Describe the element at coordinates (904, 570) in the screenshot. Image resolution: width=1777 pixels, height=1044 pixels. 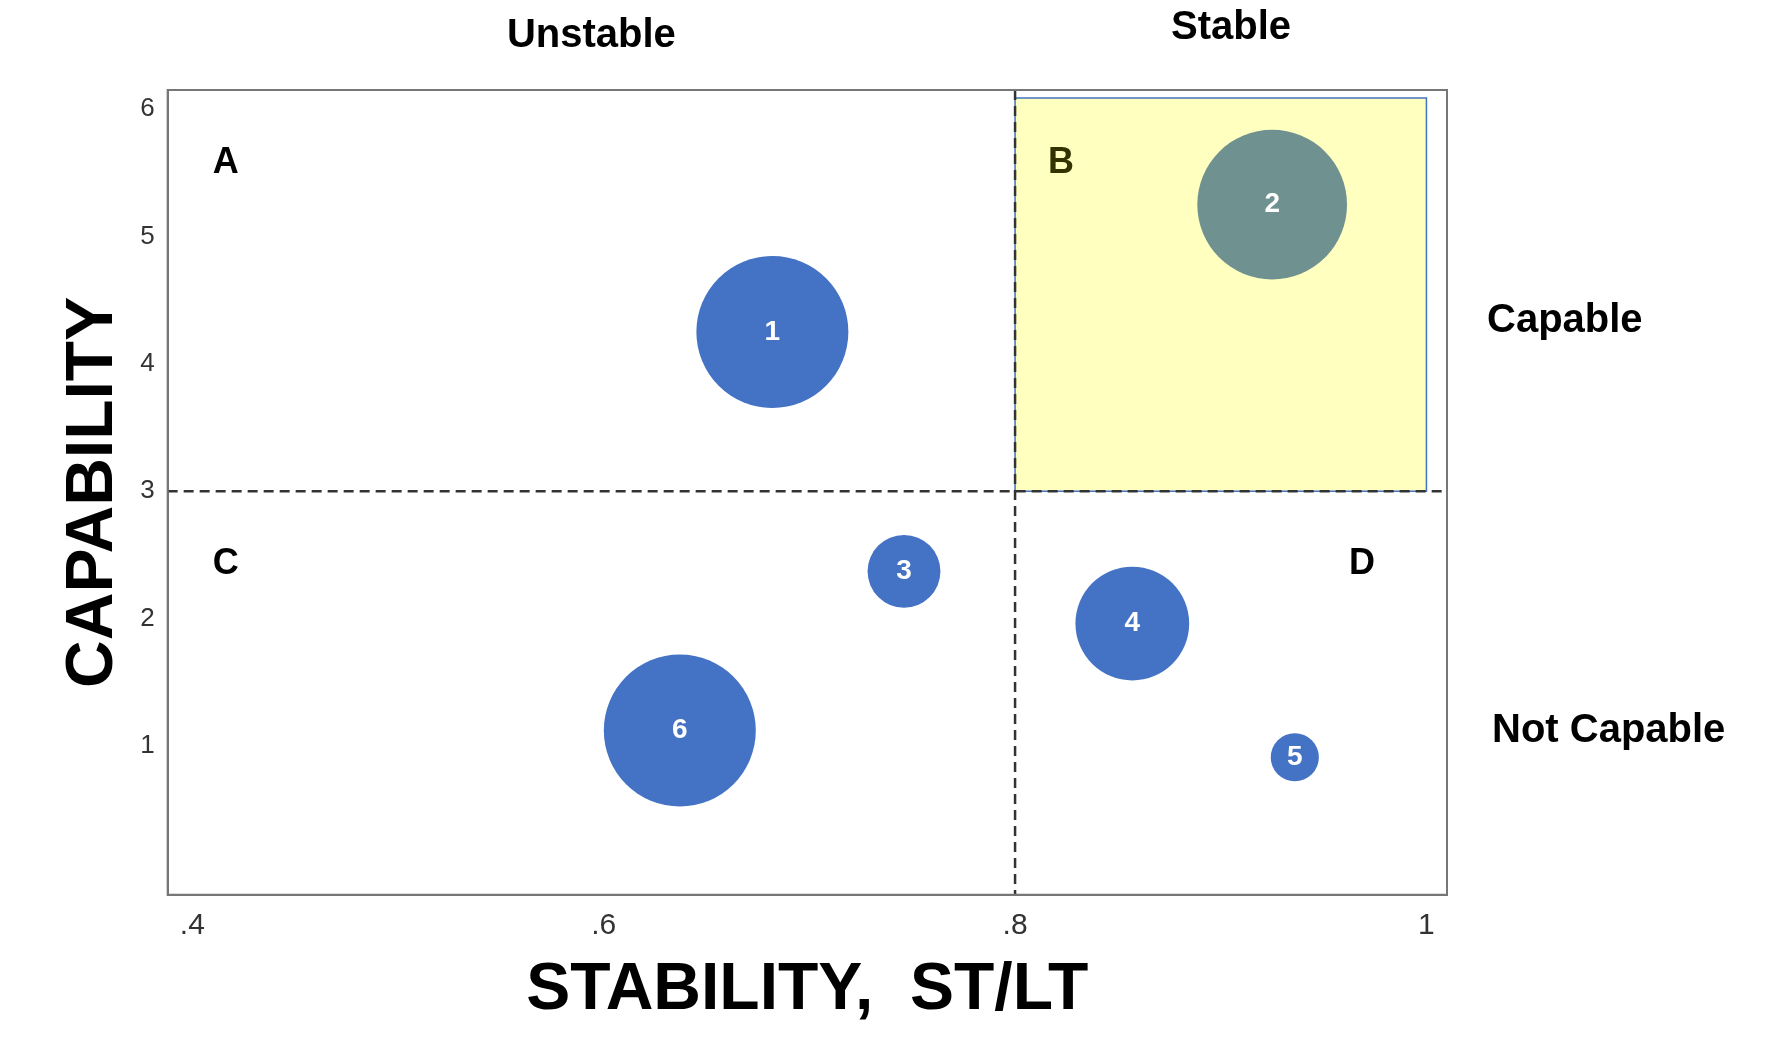
I see `annotation: 3` at that location.